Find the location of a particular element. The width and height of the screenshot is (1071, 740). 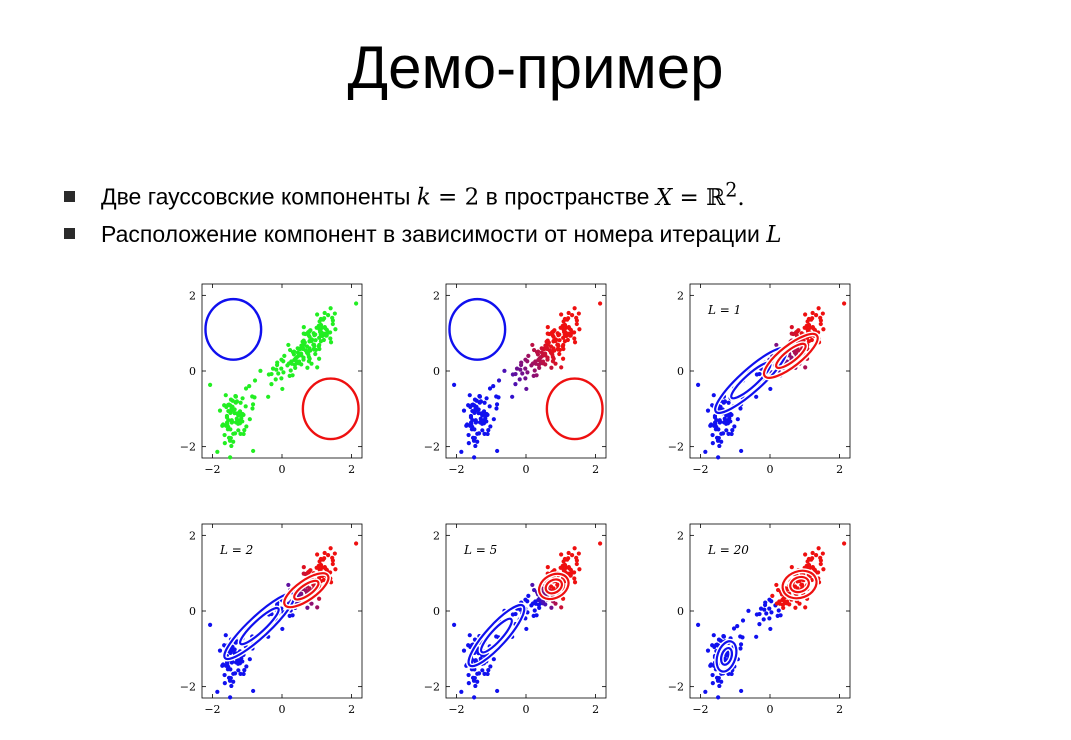

scatter-plot: −2 0 2 2 0 −2 L = 20 is located at coordinates (759, 619).